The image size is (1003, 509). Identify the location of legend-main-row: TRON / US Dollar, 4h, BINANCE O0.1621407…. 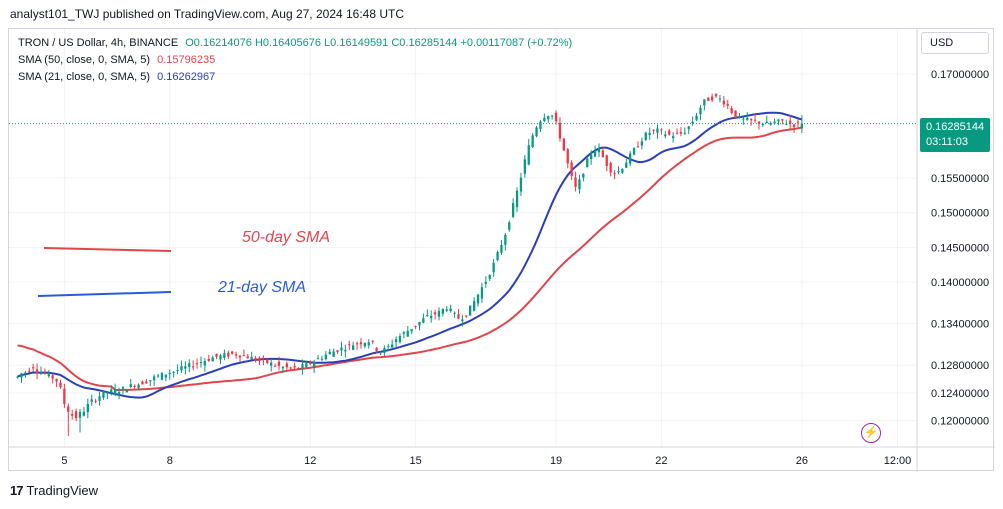
(295, 43).